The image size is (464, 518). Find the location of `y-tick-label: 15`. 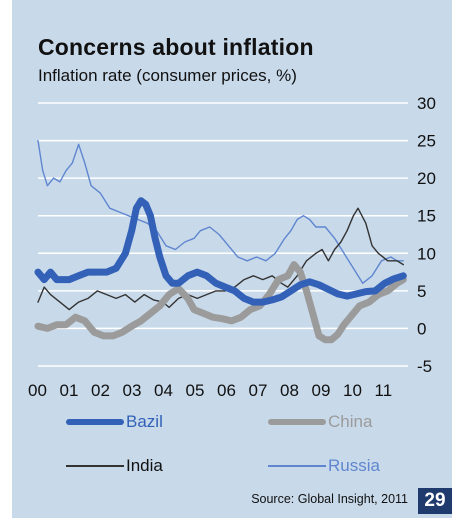

y-tick-label: 15 is located at coordinates (426, 216).